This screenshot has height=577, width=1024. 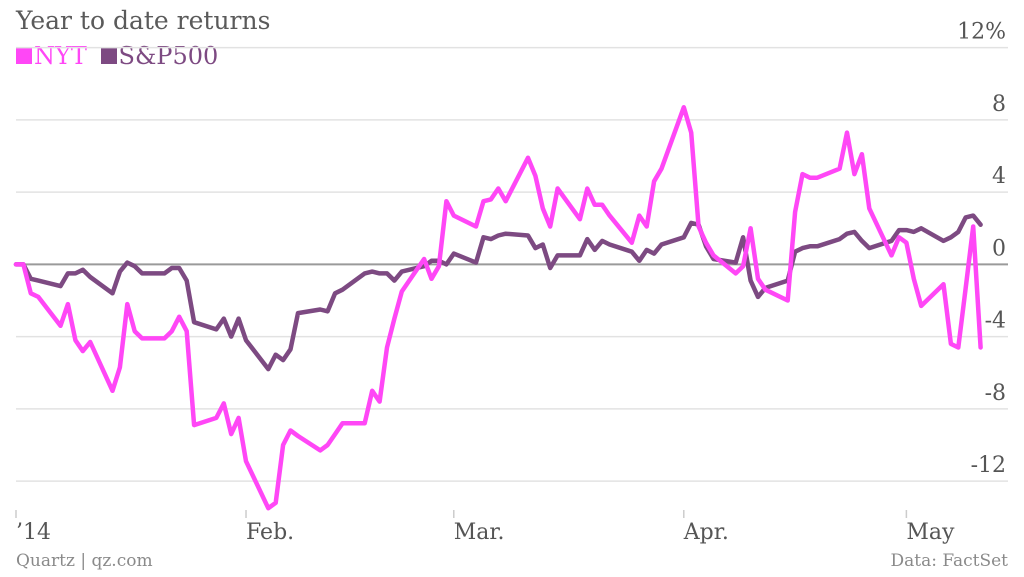 What do you see at coordinates (988, 465) in the screenshot?
I see `y-tick-label: -12` at bounding box center [988, 465].